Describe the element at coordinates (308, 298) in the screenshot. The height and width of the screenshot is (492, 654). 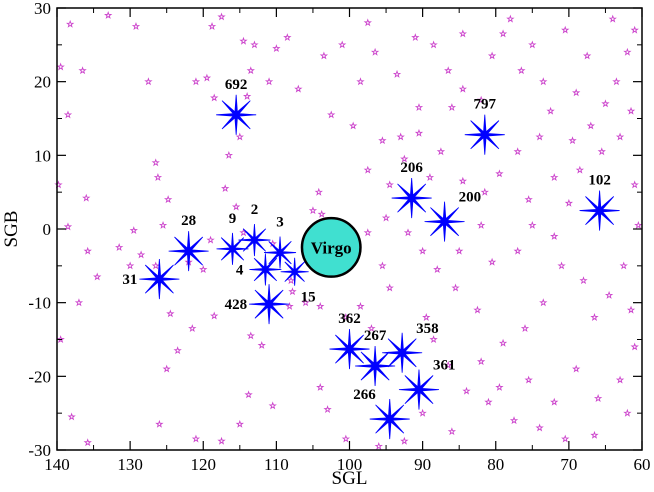
I see `group-star-label: 15` at that location.